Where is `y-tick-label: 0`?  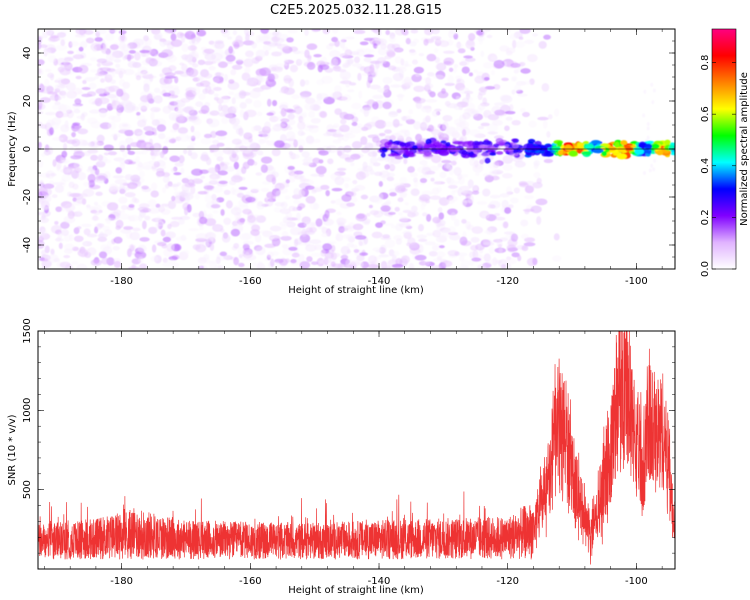
y-tick-label: 0 is located at coordinates (27, 149).